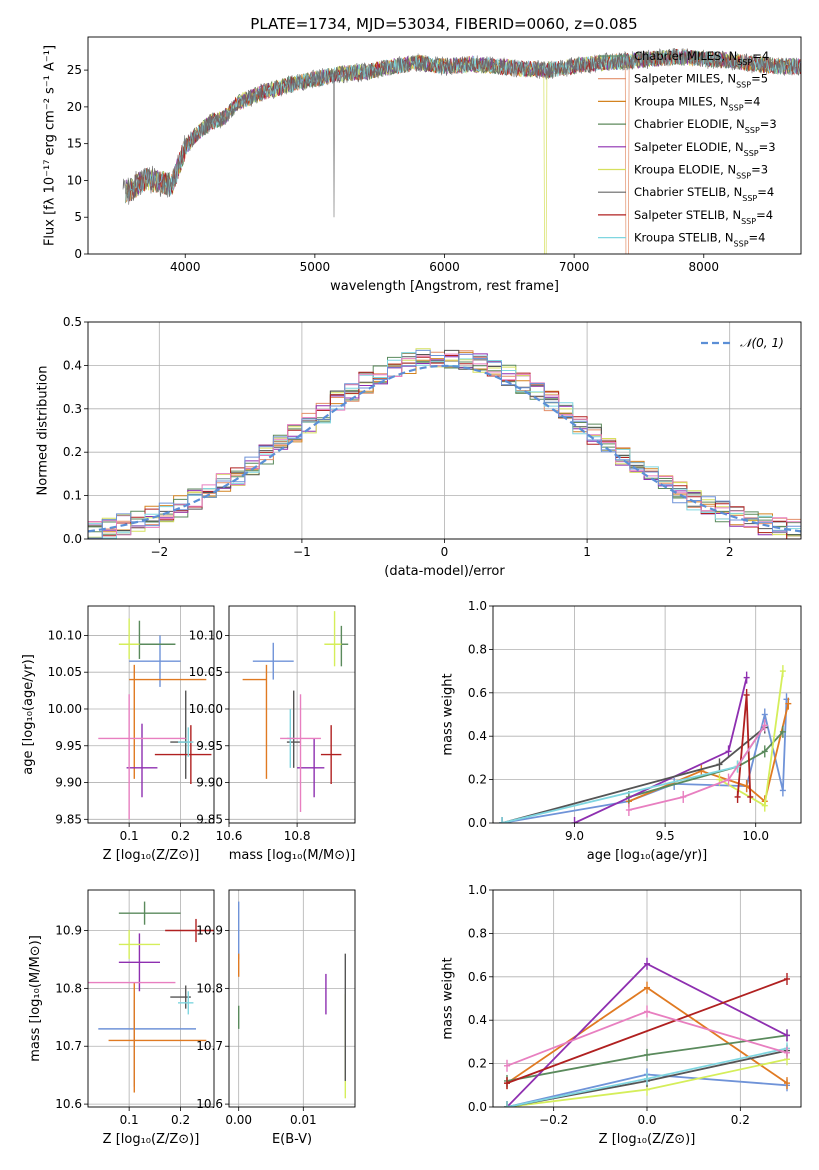 The image size is (819, 1170). Describe the element at coordinates (646, 1120) in the screenshot. I see `x-tick-label: 0.0` at that location.